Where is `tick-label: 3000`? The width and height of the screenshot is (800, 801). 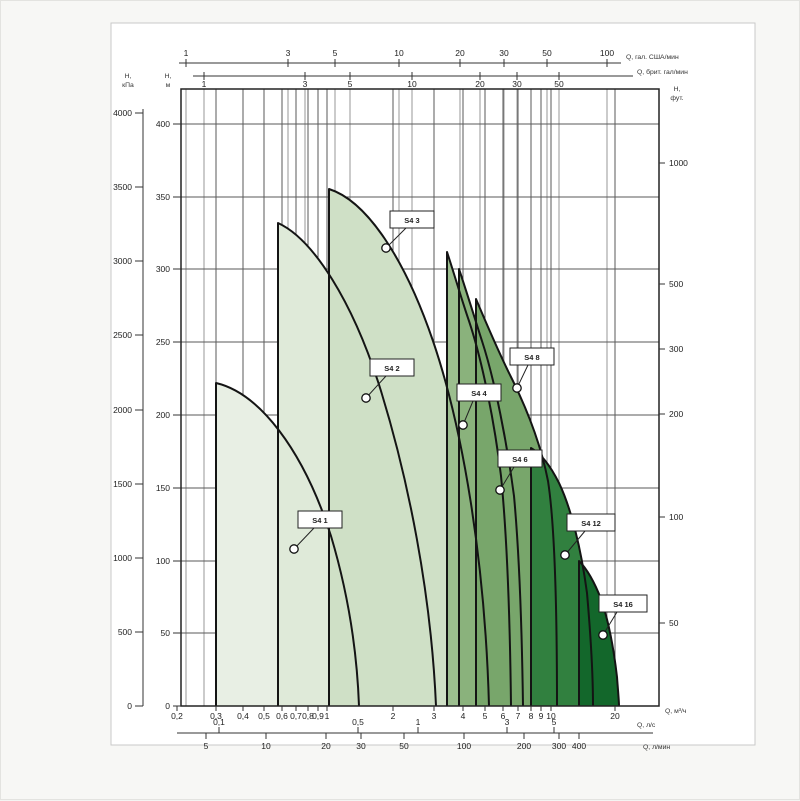
tick-label: 3000 is located at coordinates (122, 261).